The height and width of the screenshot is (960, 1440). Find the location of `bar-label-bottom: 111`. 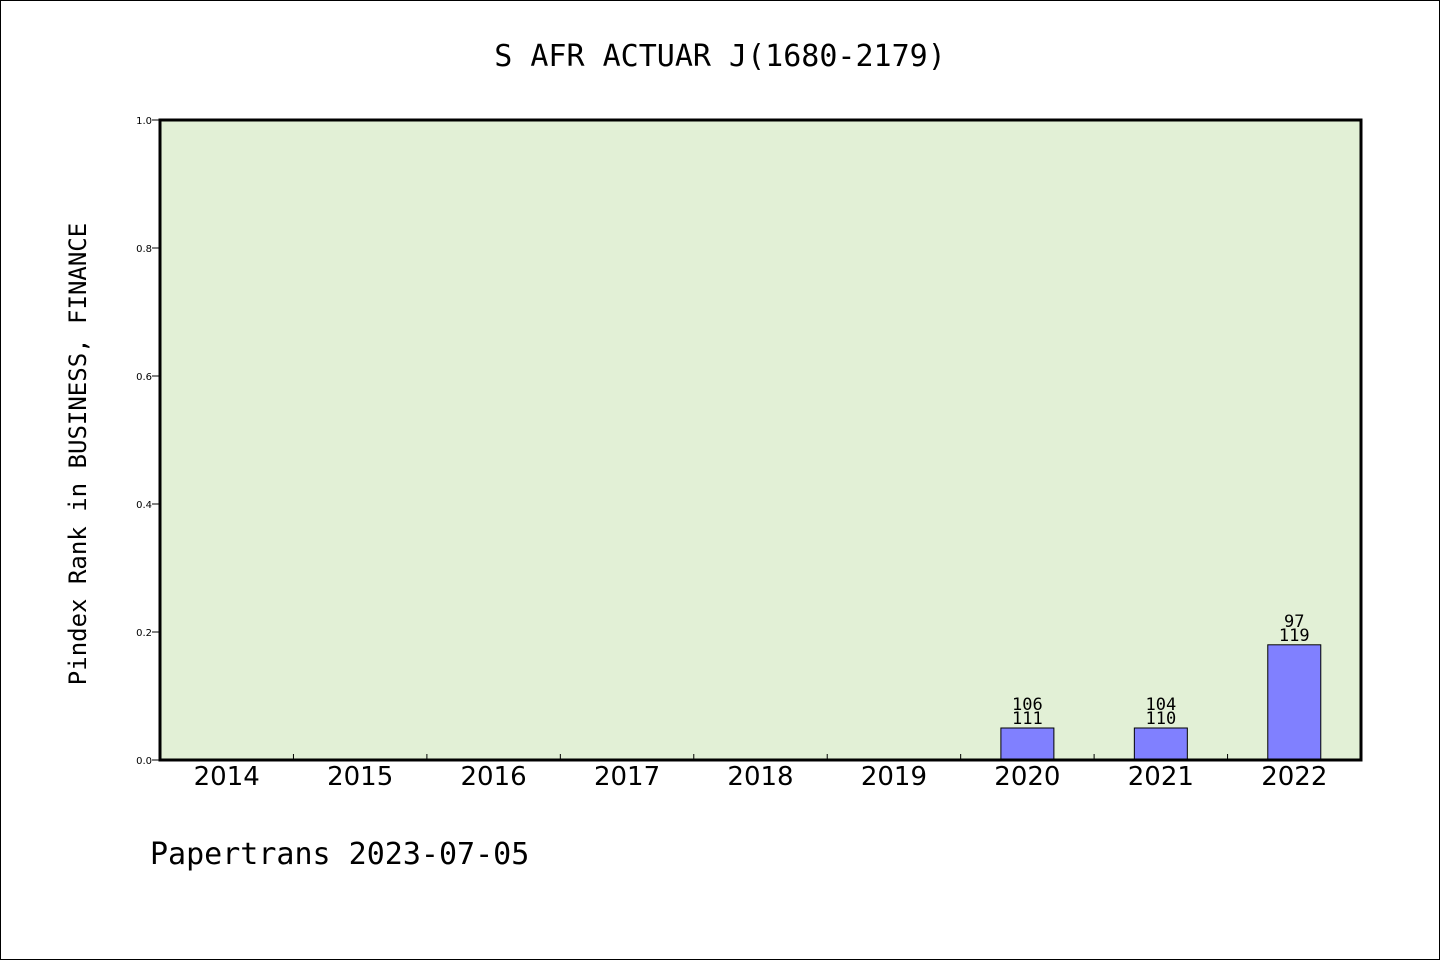

bar-label-bottom: 111 is located at coordinates (1027, 719).